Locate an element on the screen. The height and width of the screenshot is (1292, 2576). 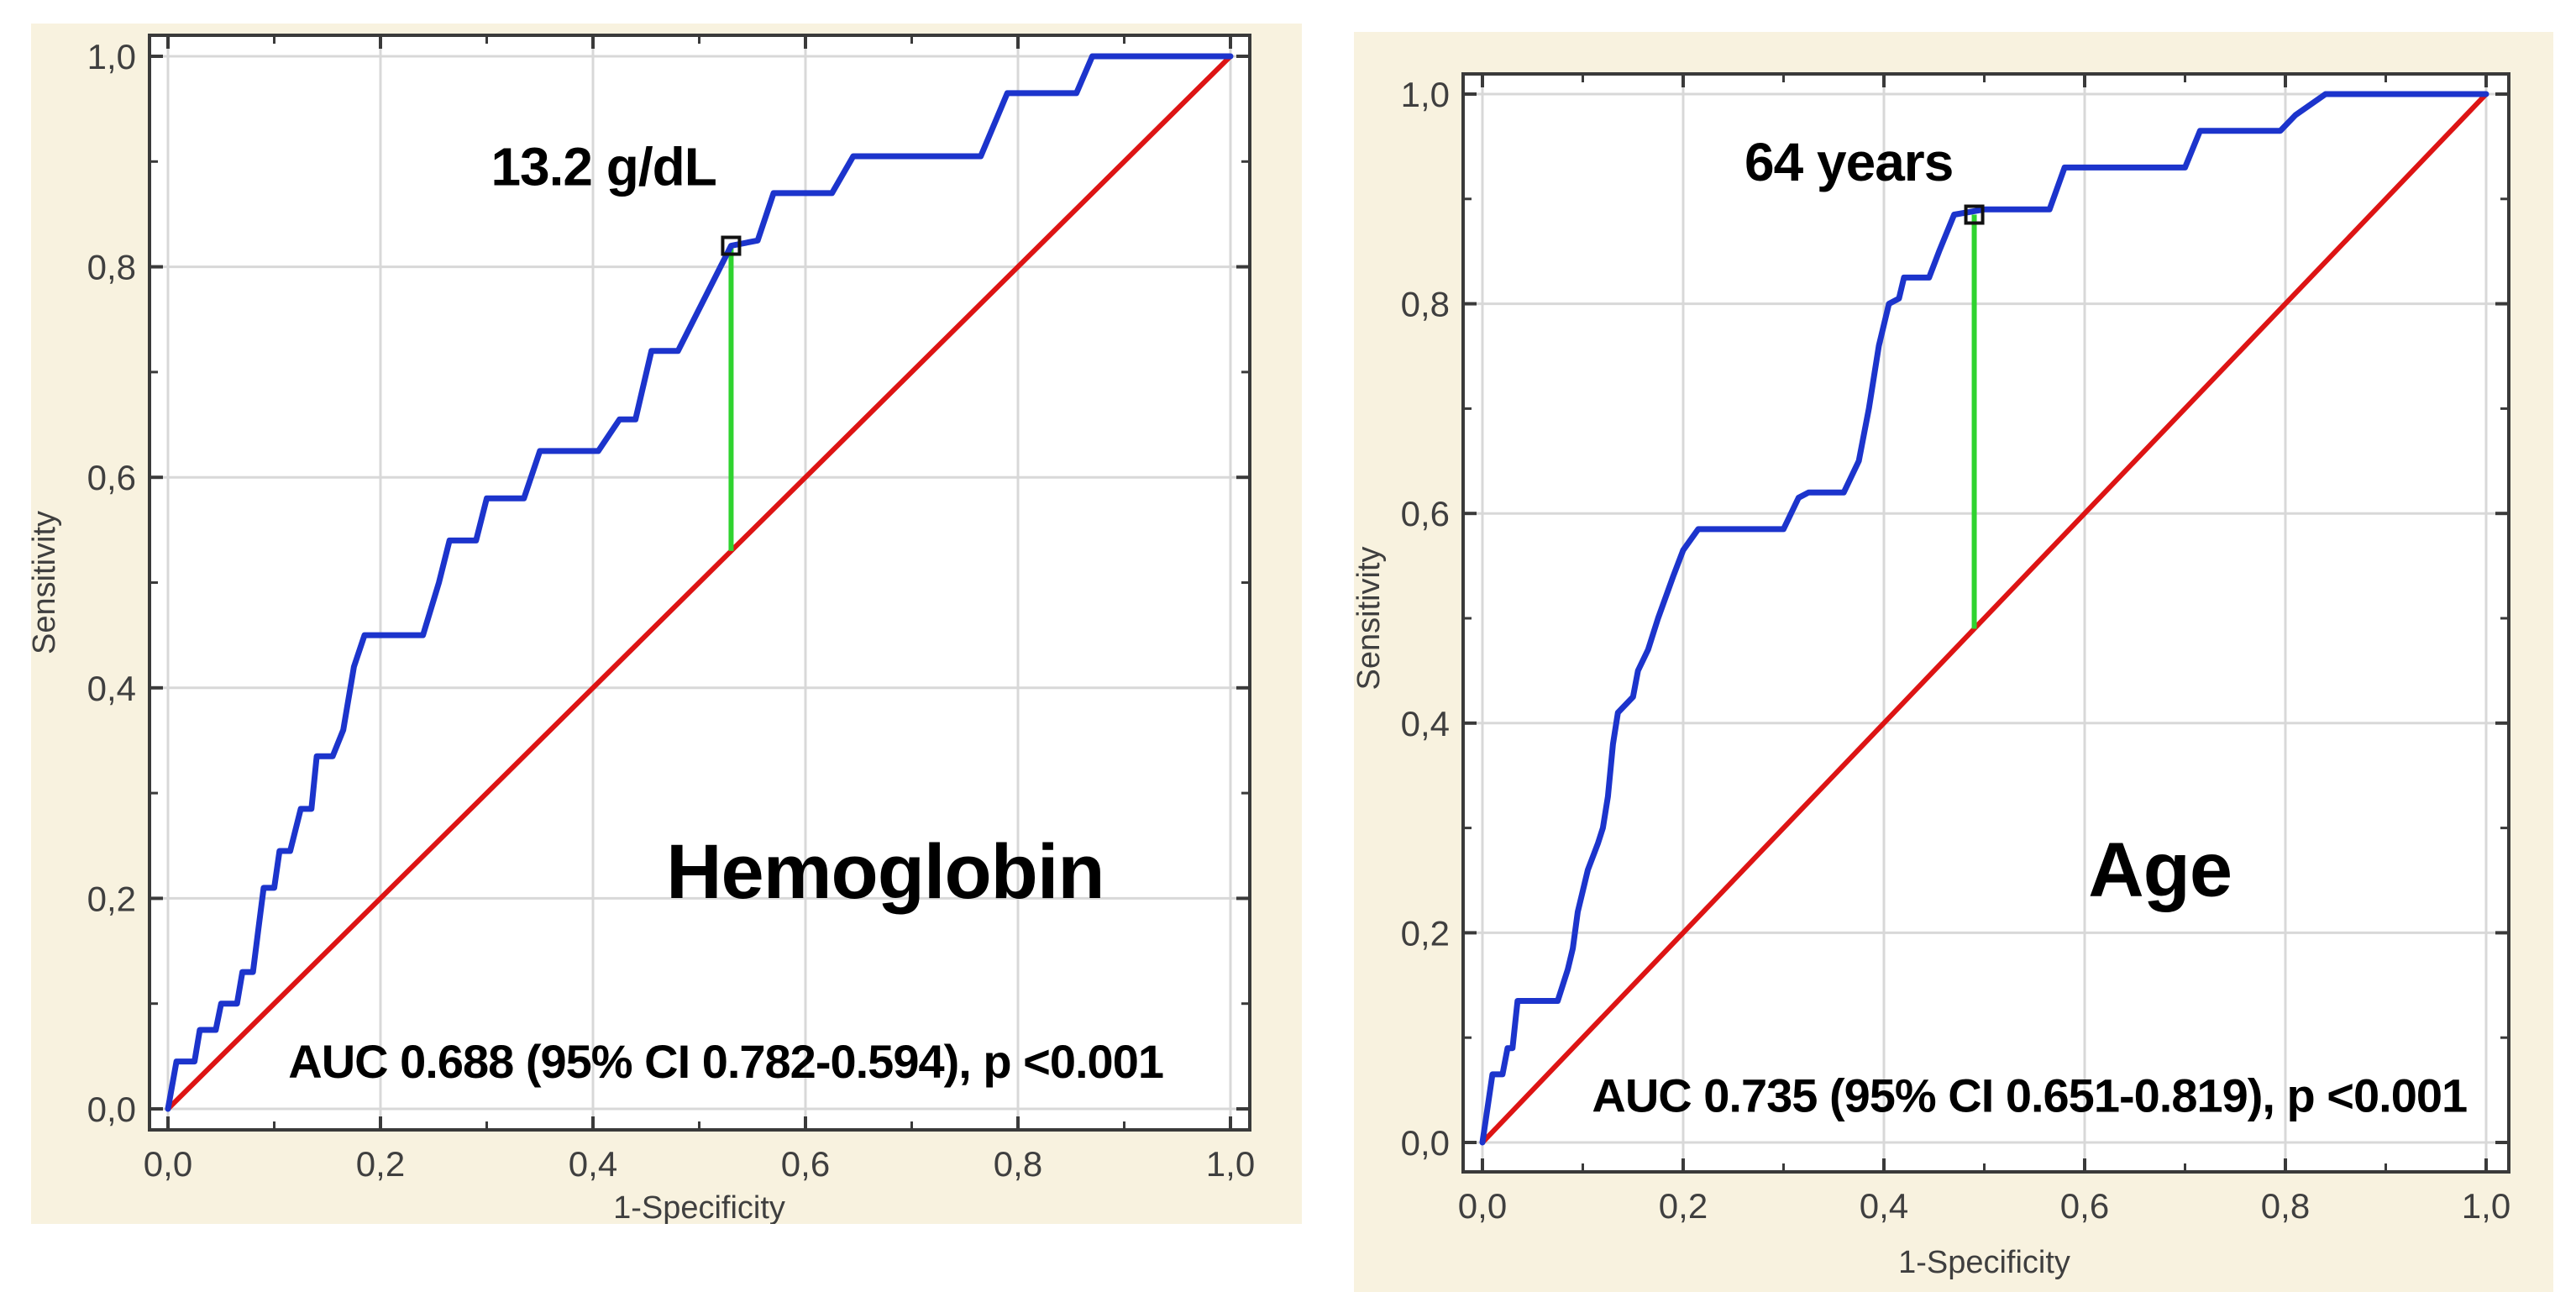
cutoff-label: 13.2 g/dL is located at coordinates (603, 167).